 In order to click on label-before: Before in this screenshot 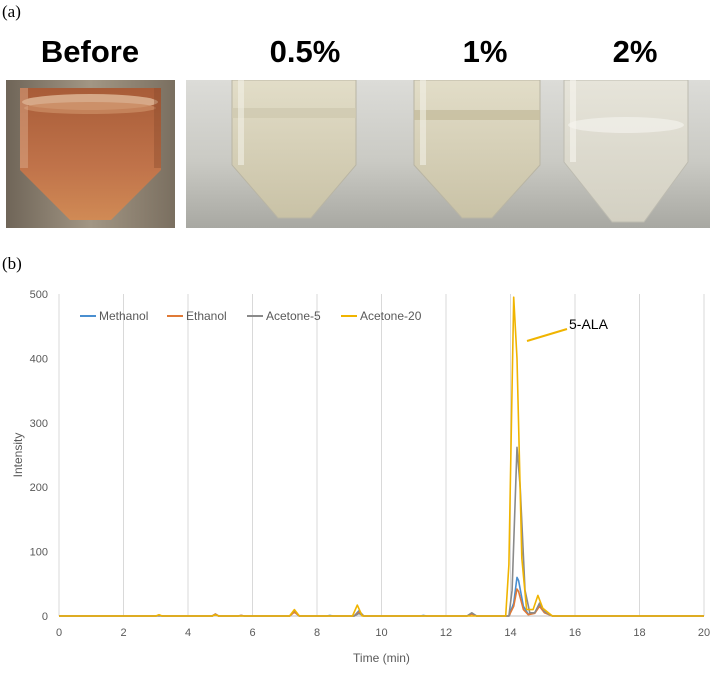, I will do `click(90, 51)`.